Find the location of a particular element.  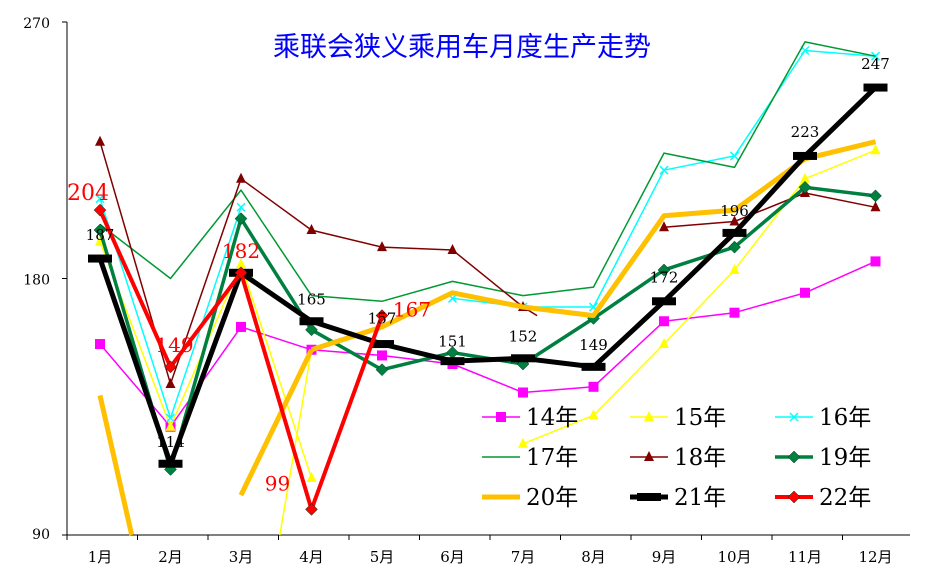

data-label: 165 is located at coordinates (311, 300).